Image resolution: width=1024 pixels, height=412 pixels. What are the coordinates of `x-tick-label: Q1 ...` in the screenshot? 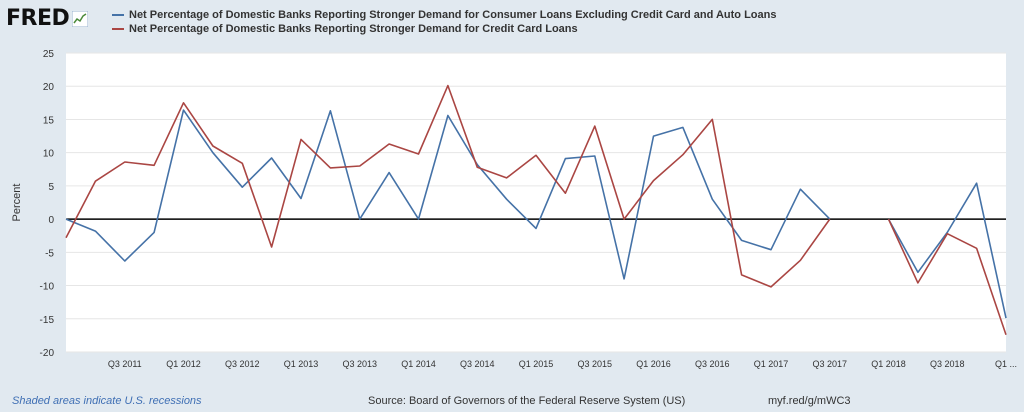 It's located at (1006, 364).